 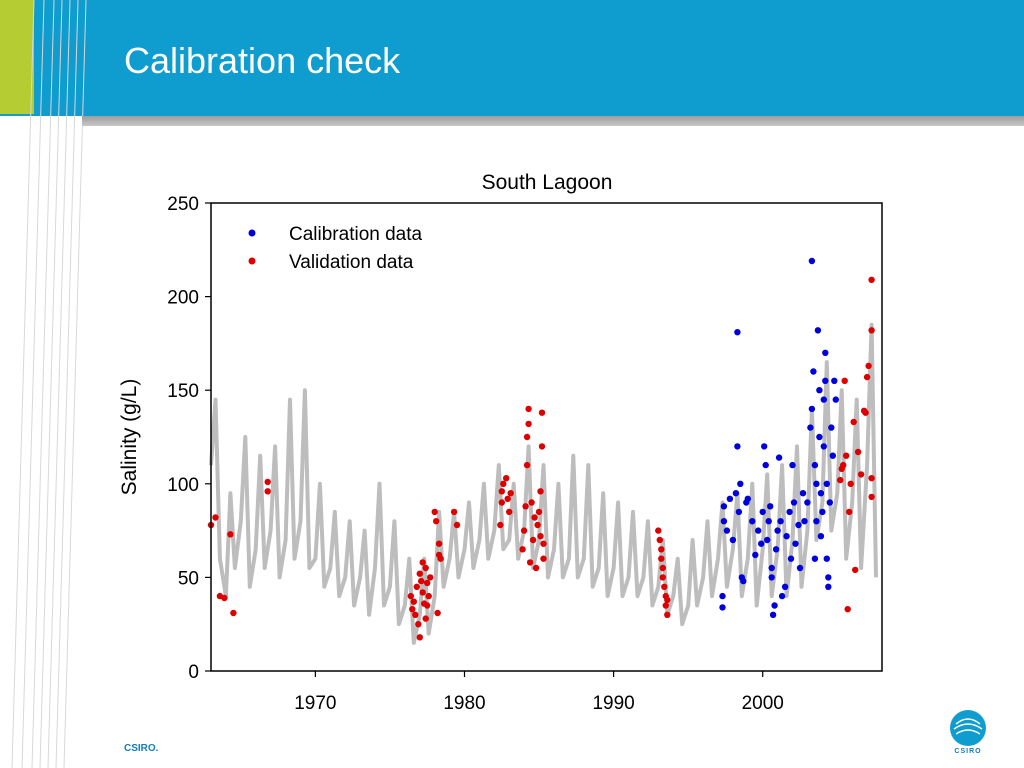 What do you see at coordinates (49, 384) in the screenshot?
I see `decorative-lines` at bounding box center [49, 384].